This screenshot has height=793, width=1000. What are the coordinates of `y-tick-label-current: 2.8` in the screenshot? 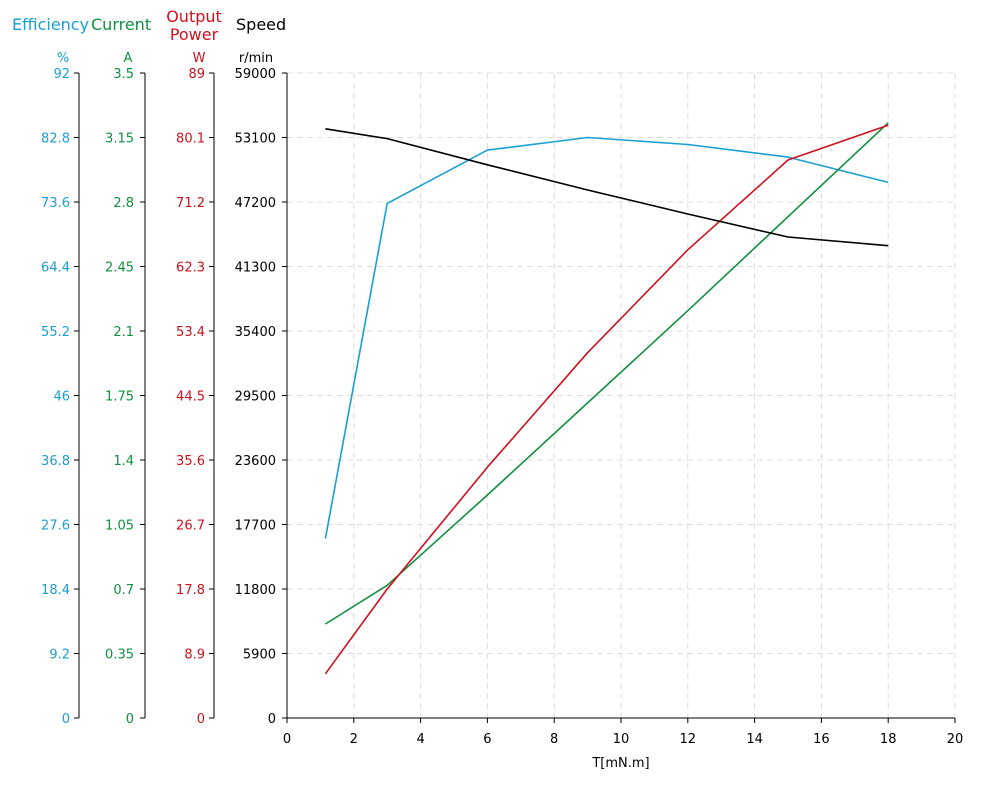 It's located at (123, 203).